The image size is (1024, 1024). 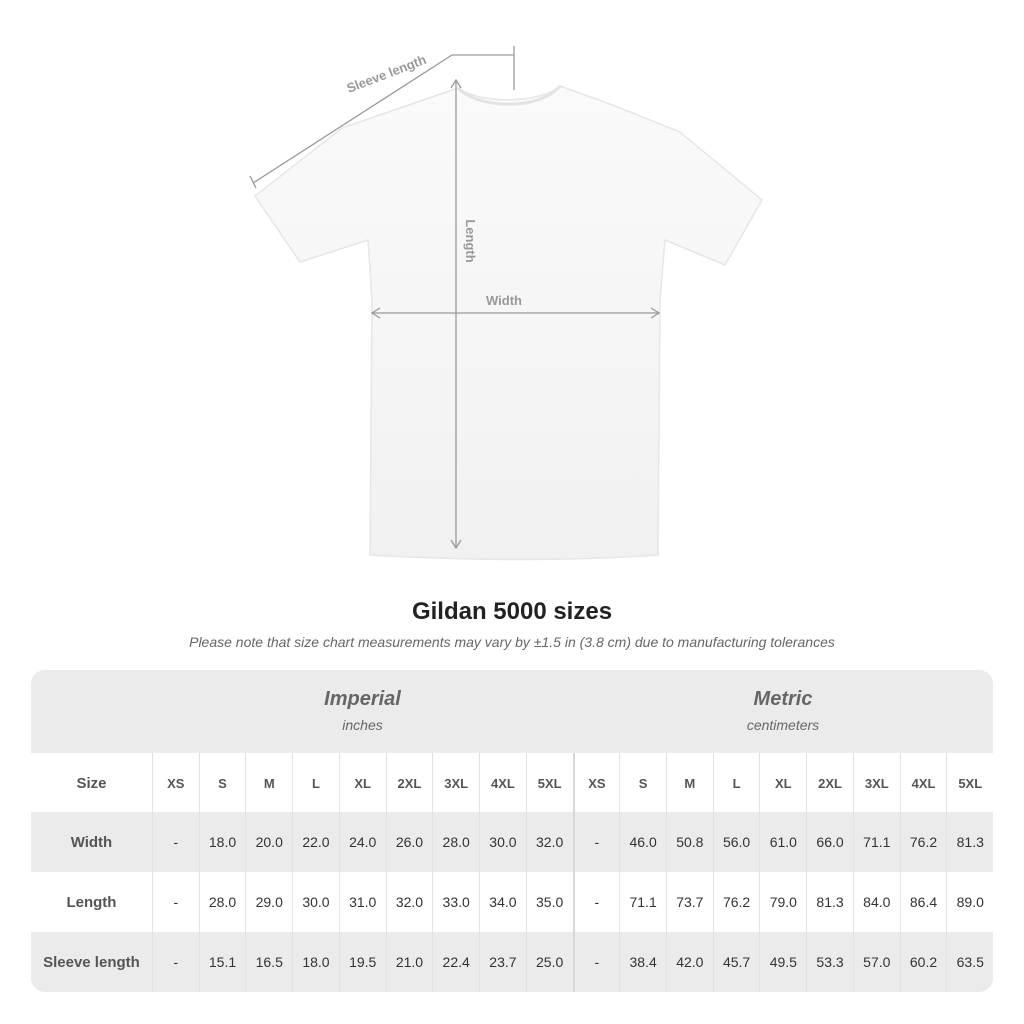 I want to click on value-cell: 25.0, so click(x=549, y=962).